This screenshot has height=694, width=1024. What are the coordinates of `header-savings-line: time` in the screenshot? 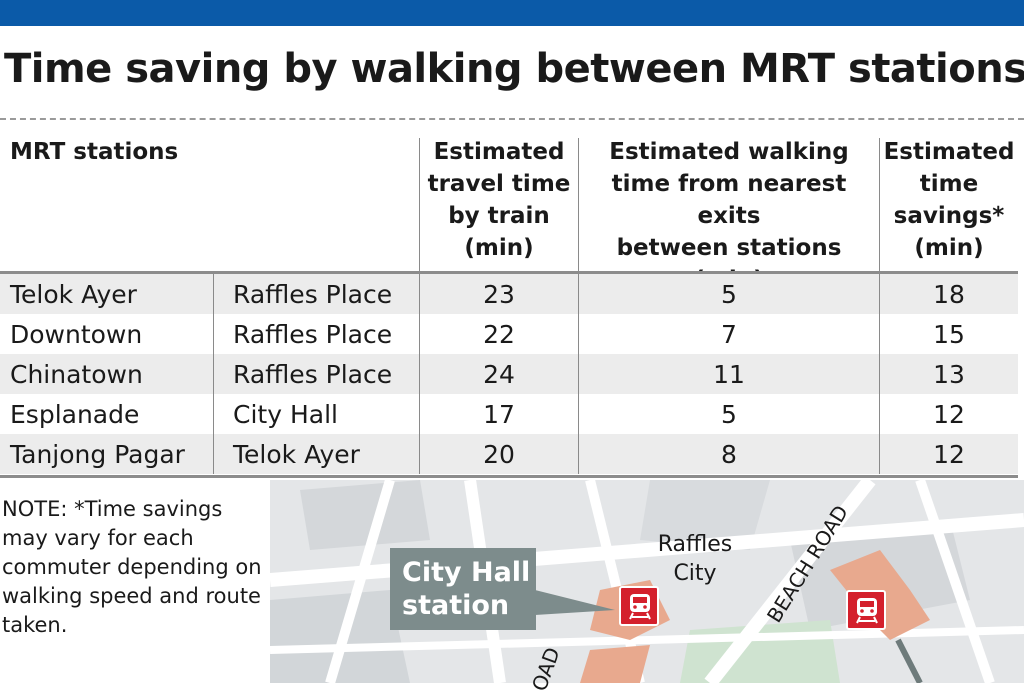 It's located at (949, 184).